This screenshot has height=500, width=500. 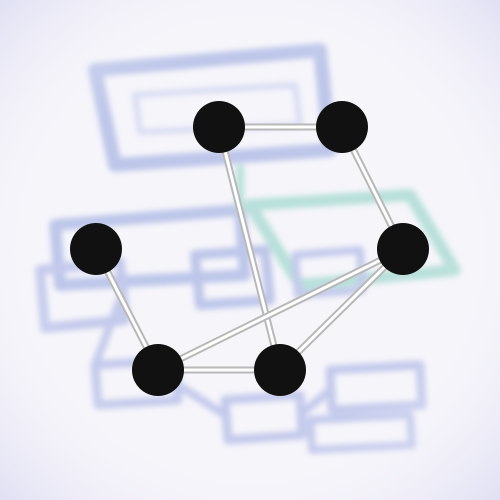 What do you see at coordinates (96, 249) in the screenshot?
I see `graph-node-n4` at bounding box center [96, 249].